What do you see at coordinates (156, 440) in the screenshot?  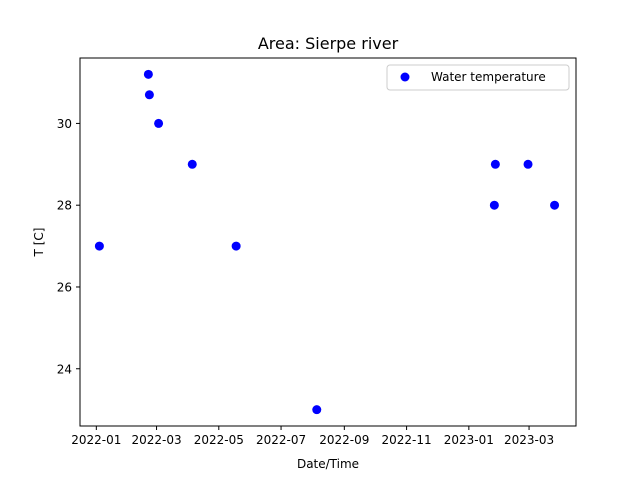 I see `x-tick-label: 2022-03` at bounding box center [156, 440].